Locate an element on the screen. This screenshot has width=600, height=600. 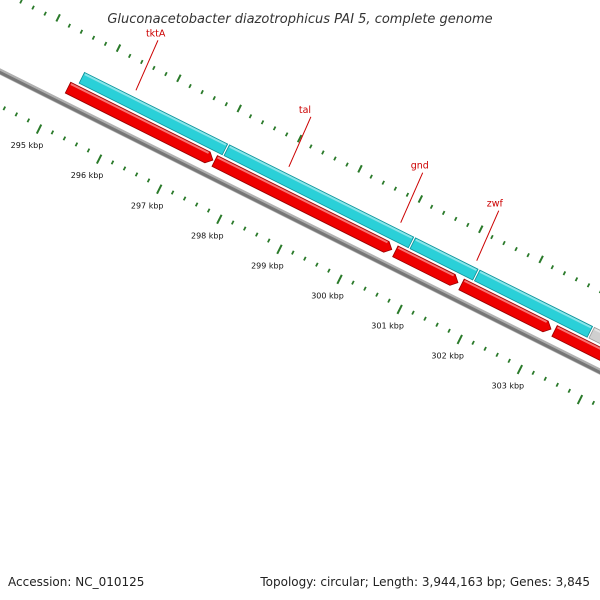
kbp-tick-label: 297 kbp is located at coordinates (147, 205).